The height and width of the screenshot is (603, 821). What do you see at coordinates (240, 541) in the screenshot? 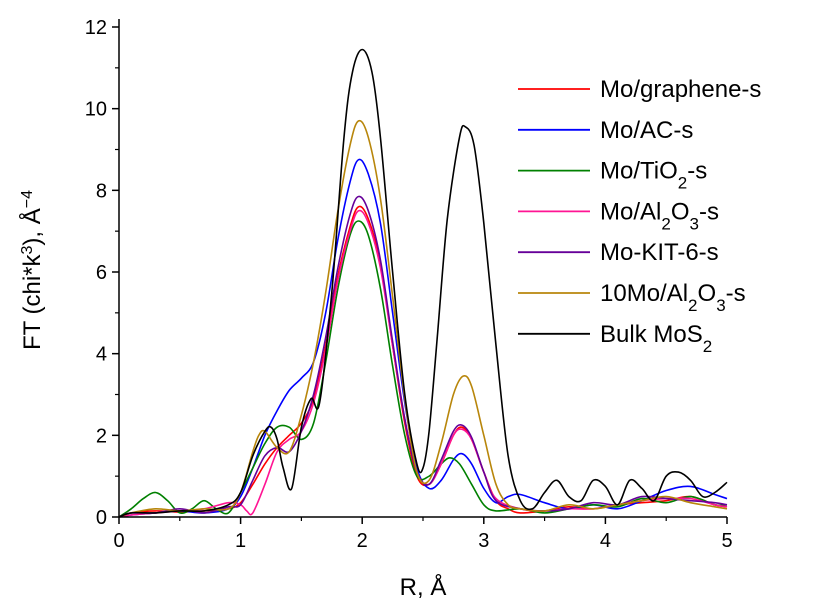
I see `x-tick-label: 1` at bounding box center [240, 541].